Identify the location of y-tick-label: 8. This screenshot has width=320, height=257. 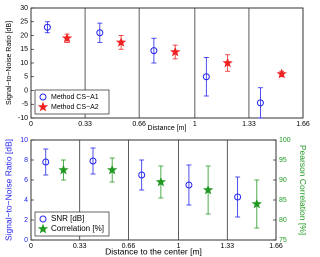
(26, 160).